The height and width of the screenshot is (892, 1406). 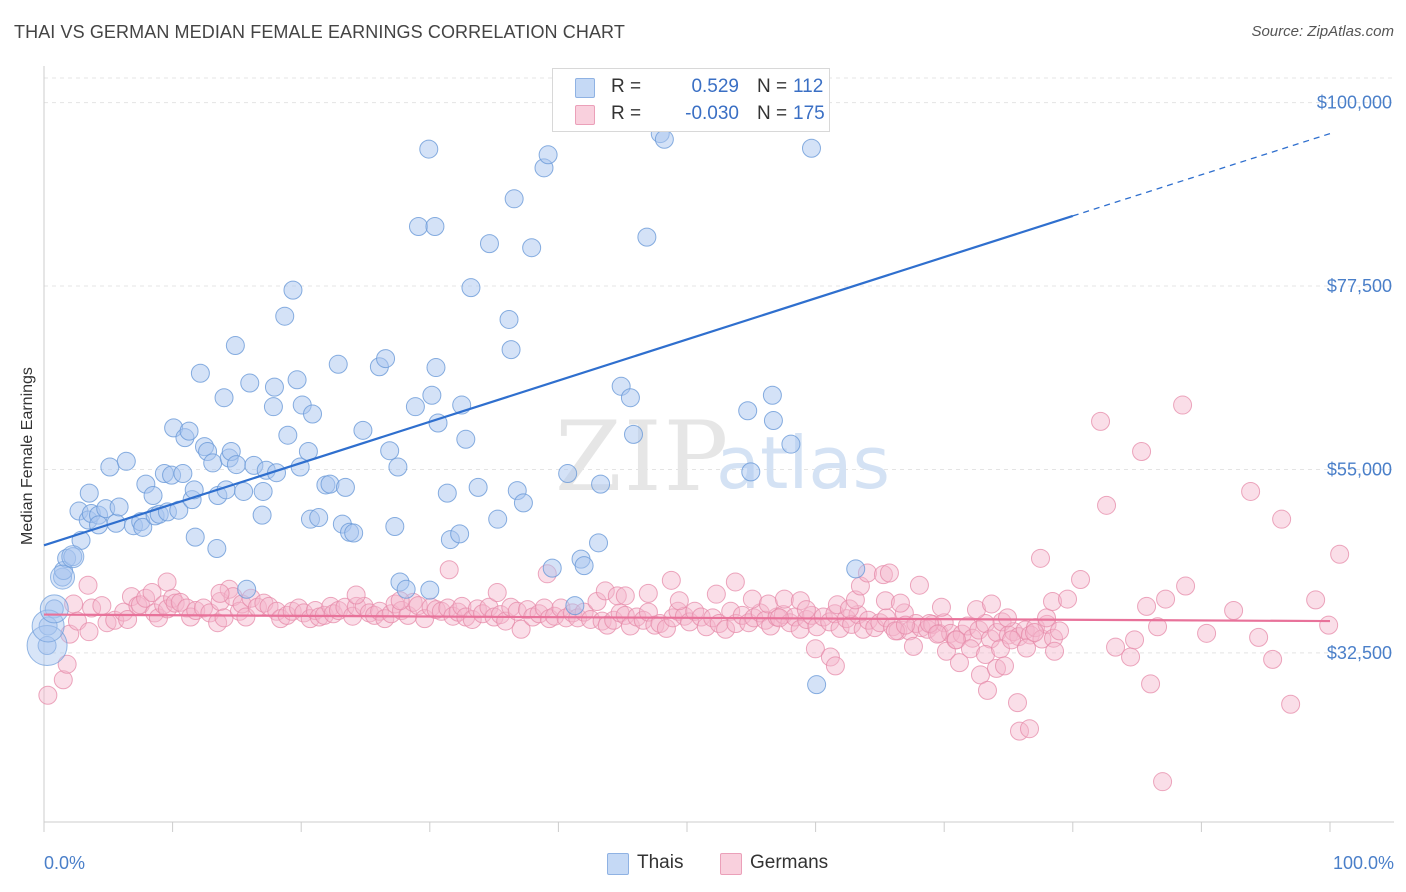 What do you see at coordinates (626, 113) in the screenshot?
I see `r-label: R =` at bounding box center [626, 113].